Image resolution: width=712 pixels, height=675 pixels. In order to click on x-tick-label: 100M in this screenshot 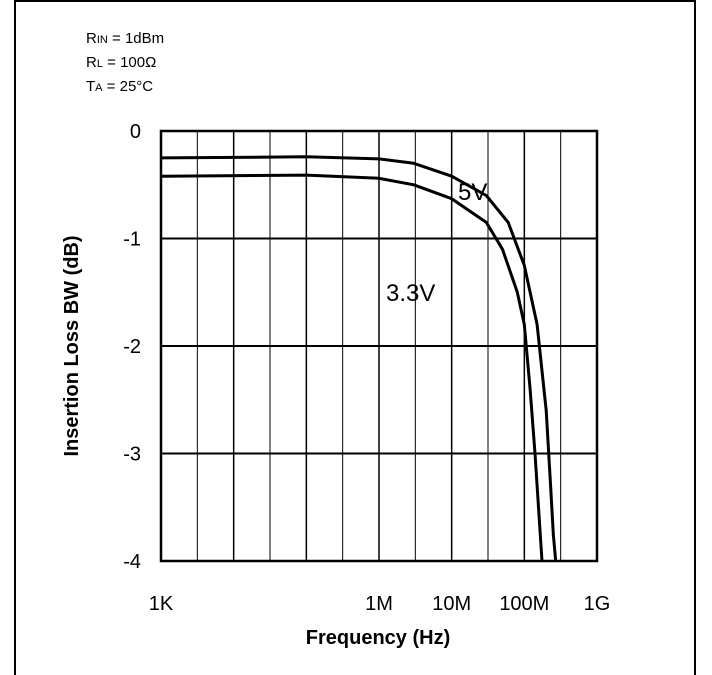, I will do `click(524, 604)`.